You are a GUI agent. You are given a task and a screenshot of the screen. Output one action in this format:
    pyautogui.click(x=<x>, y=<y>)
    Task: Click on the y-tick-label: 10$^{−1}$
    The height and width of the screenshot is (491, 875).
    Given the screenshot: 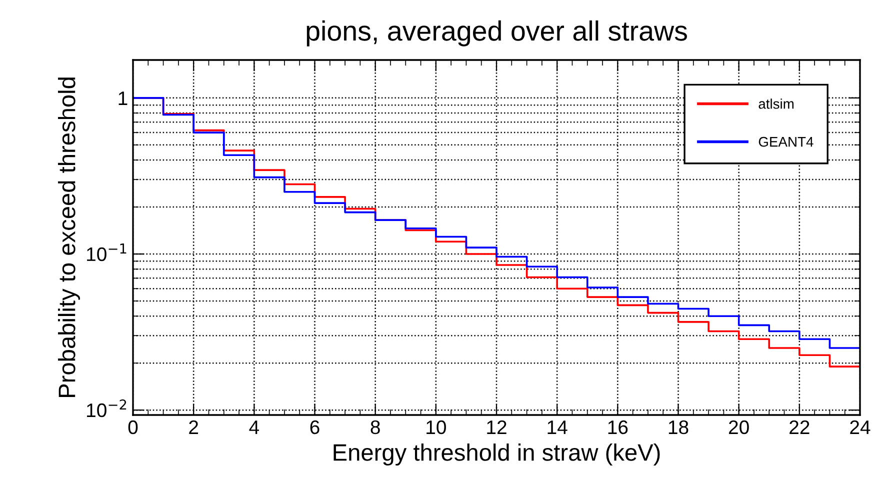 What is the action you would take?
    pyautogui.click(x=106, y=253)
    